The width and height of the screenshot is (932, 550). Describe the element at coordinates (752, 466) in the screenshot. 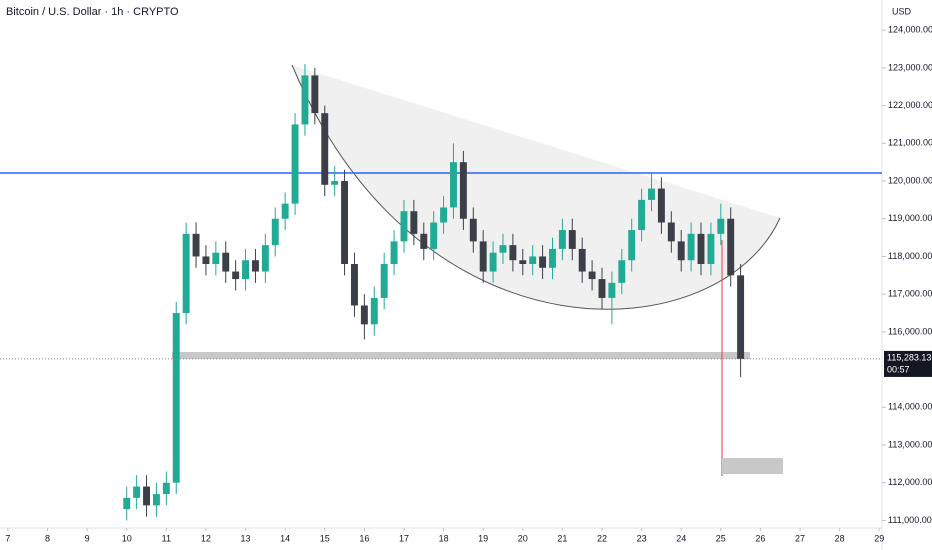

I see `target-zone` at that location.